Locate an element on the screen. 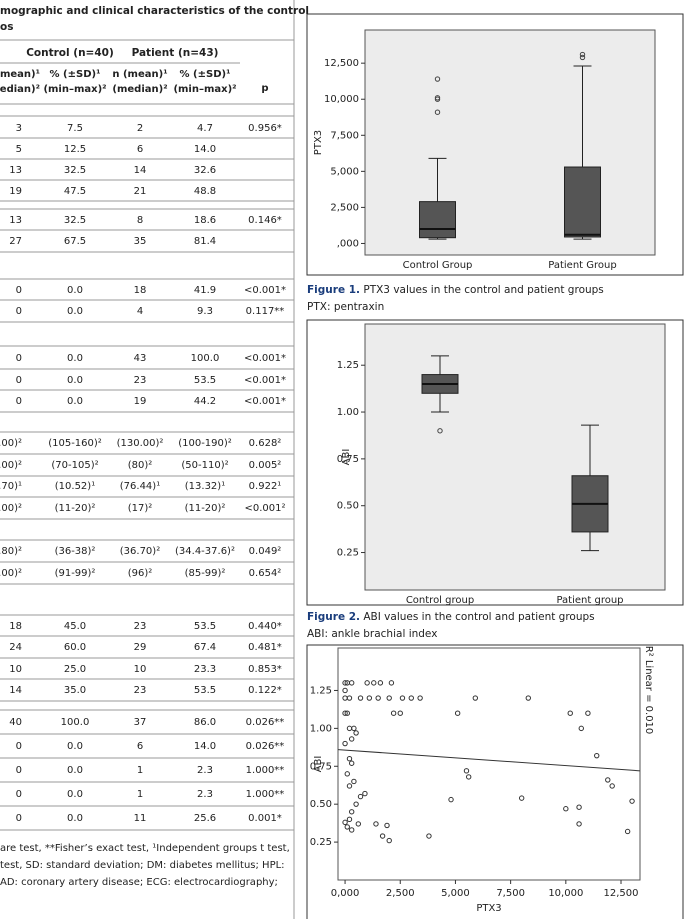 This screenshot has height=919, width=685. y-tick-label: 1.00 is located at coordinates (348, 412).